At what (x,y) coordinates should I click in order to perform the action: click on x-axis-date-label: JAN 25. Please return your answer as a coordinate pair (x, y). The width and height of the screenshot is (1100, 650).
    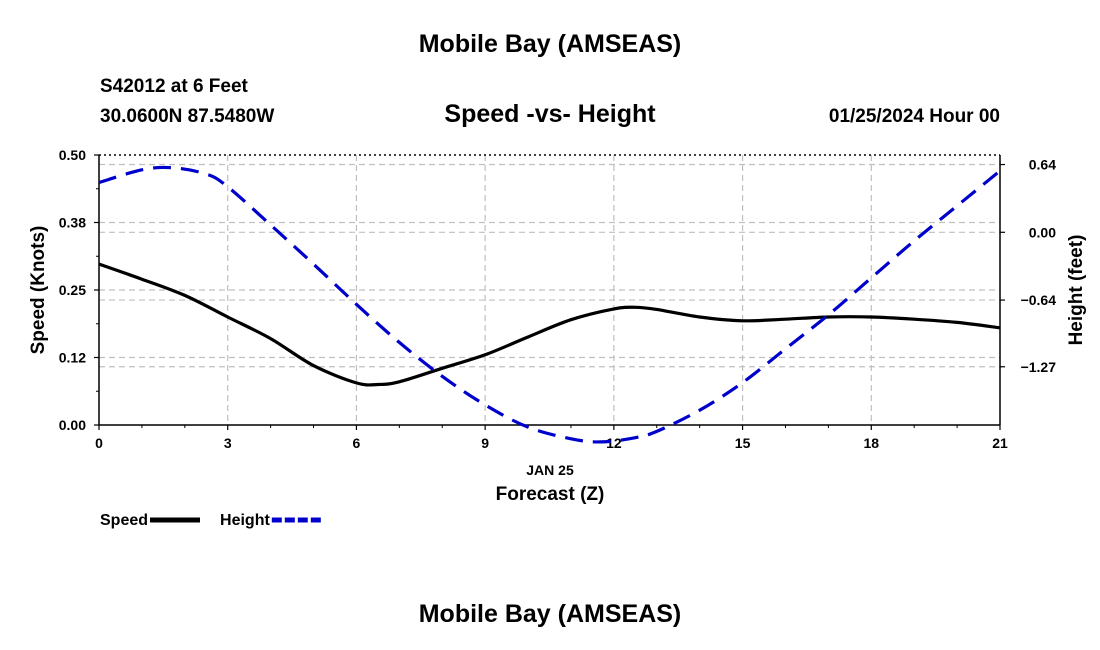
    Looking at the image, I should click on (550, 470).